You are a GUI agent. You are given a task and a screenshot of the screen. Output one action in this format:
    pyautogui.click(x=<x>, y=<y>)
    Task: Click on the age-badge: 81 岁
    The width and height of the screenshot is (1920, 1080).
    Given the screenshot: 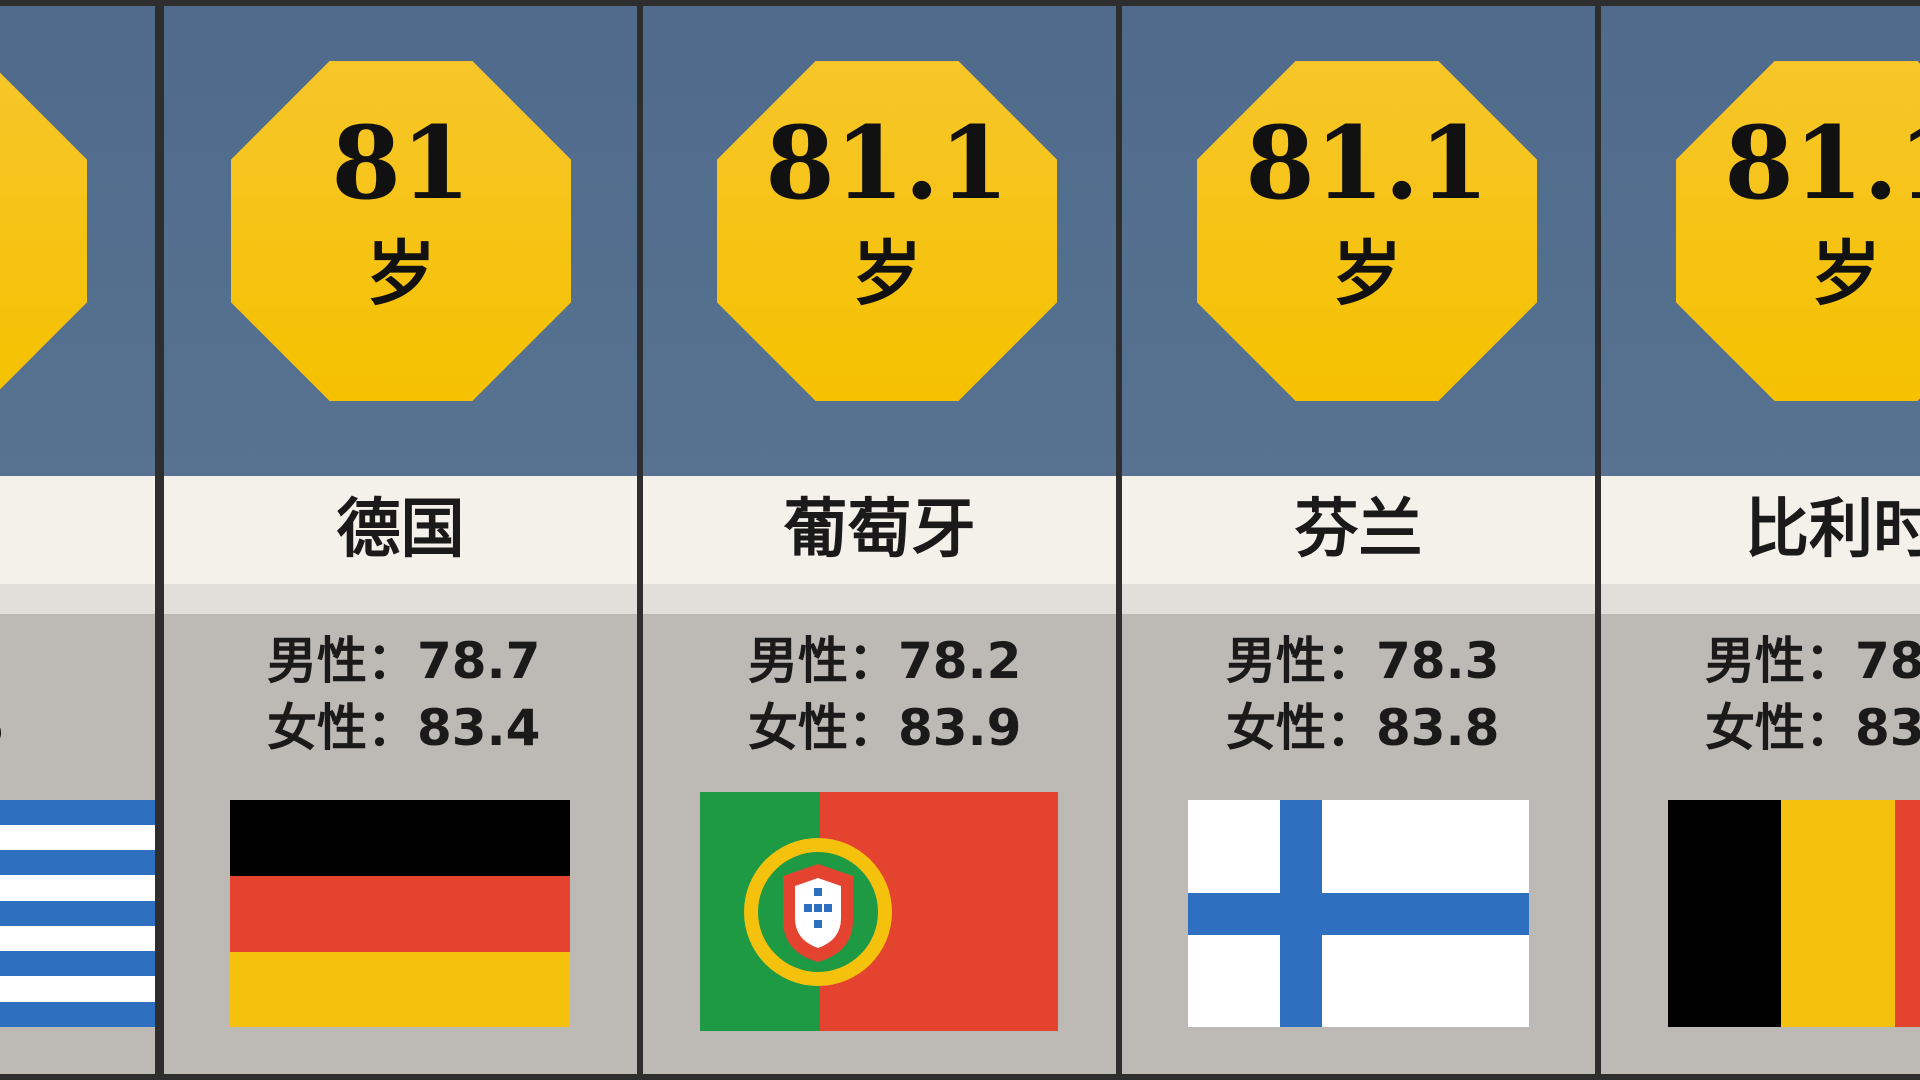 What is the action you would take?
    pyautogui.click(x=401, y=231)
    